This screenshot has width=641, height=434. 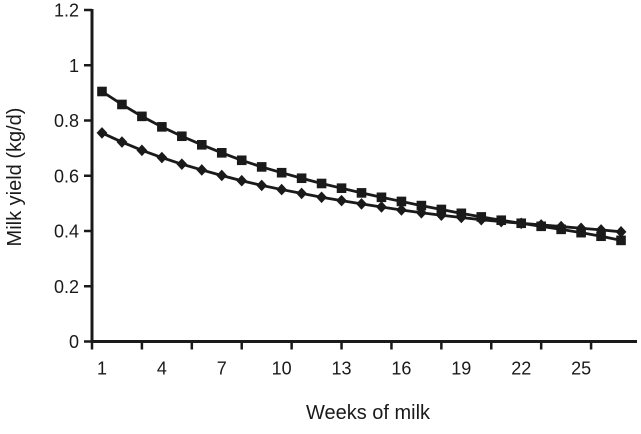 What do you see at coordinates (66, 11) in the screenshot?
I see `y-tick-label: 1.2` at bounding box center [66, 11].